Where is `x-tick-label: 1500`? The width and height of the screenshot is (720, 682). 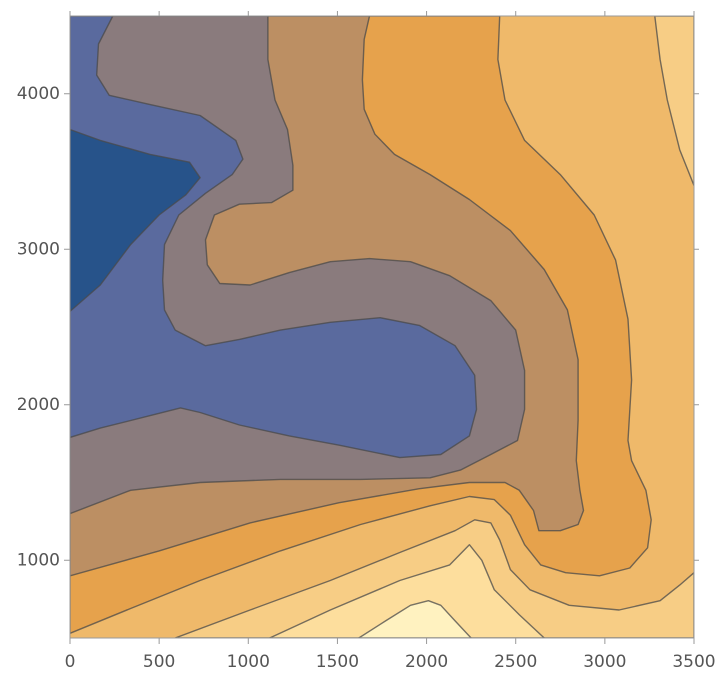 x-tick-label: 1500 is located at coordinates (337, 662).